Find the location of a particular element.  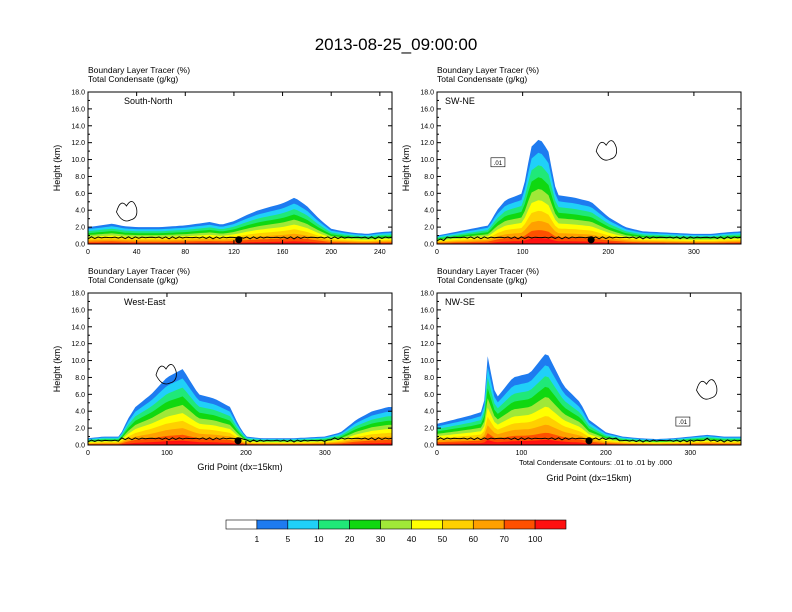

x-tick-label: 80 is located at coordinates (185, 252).